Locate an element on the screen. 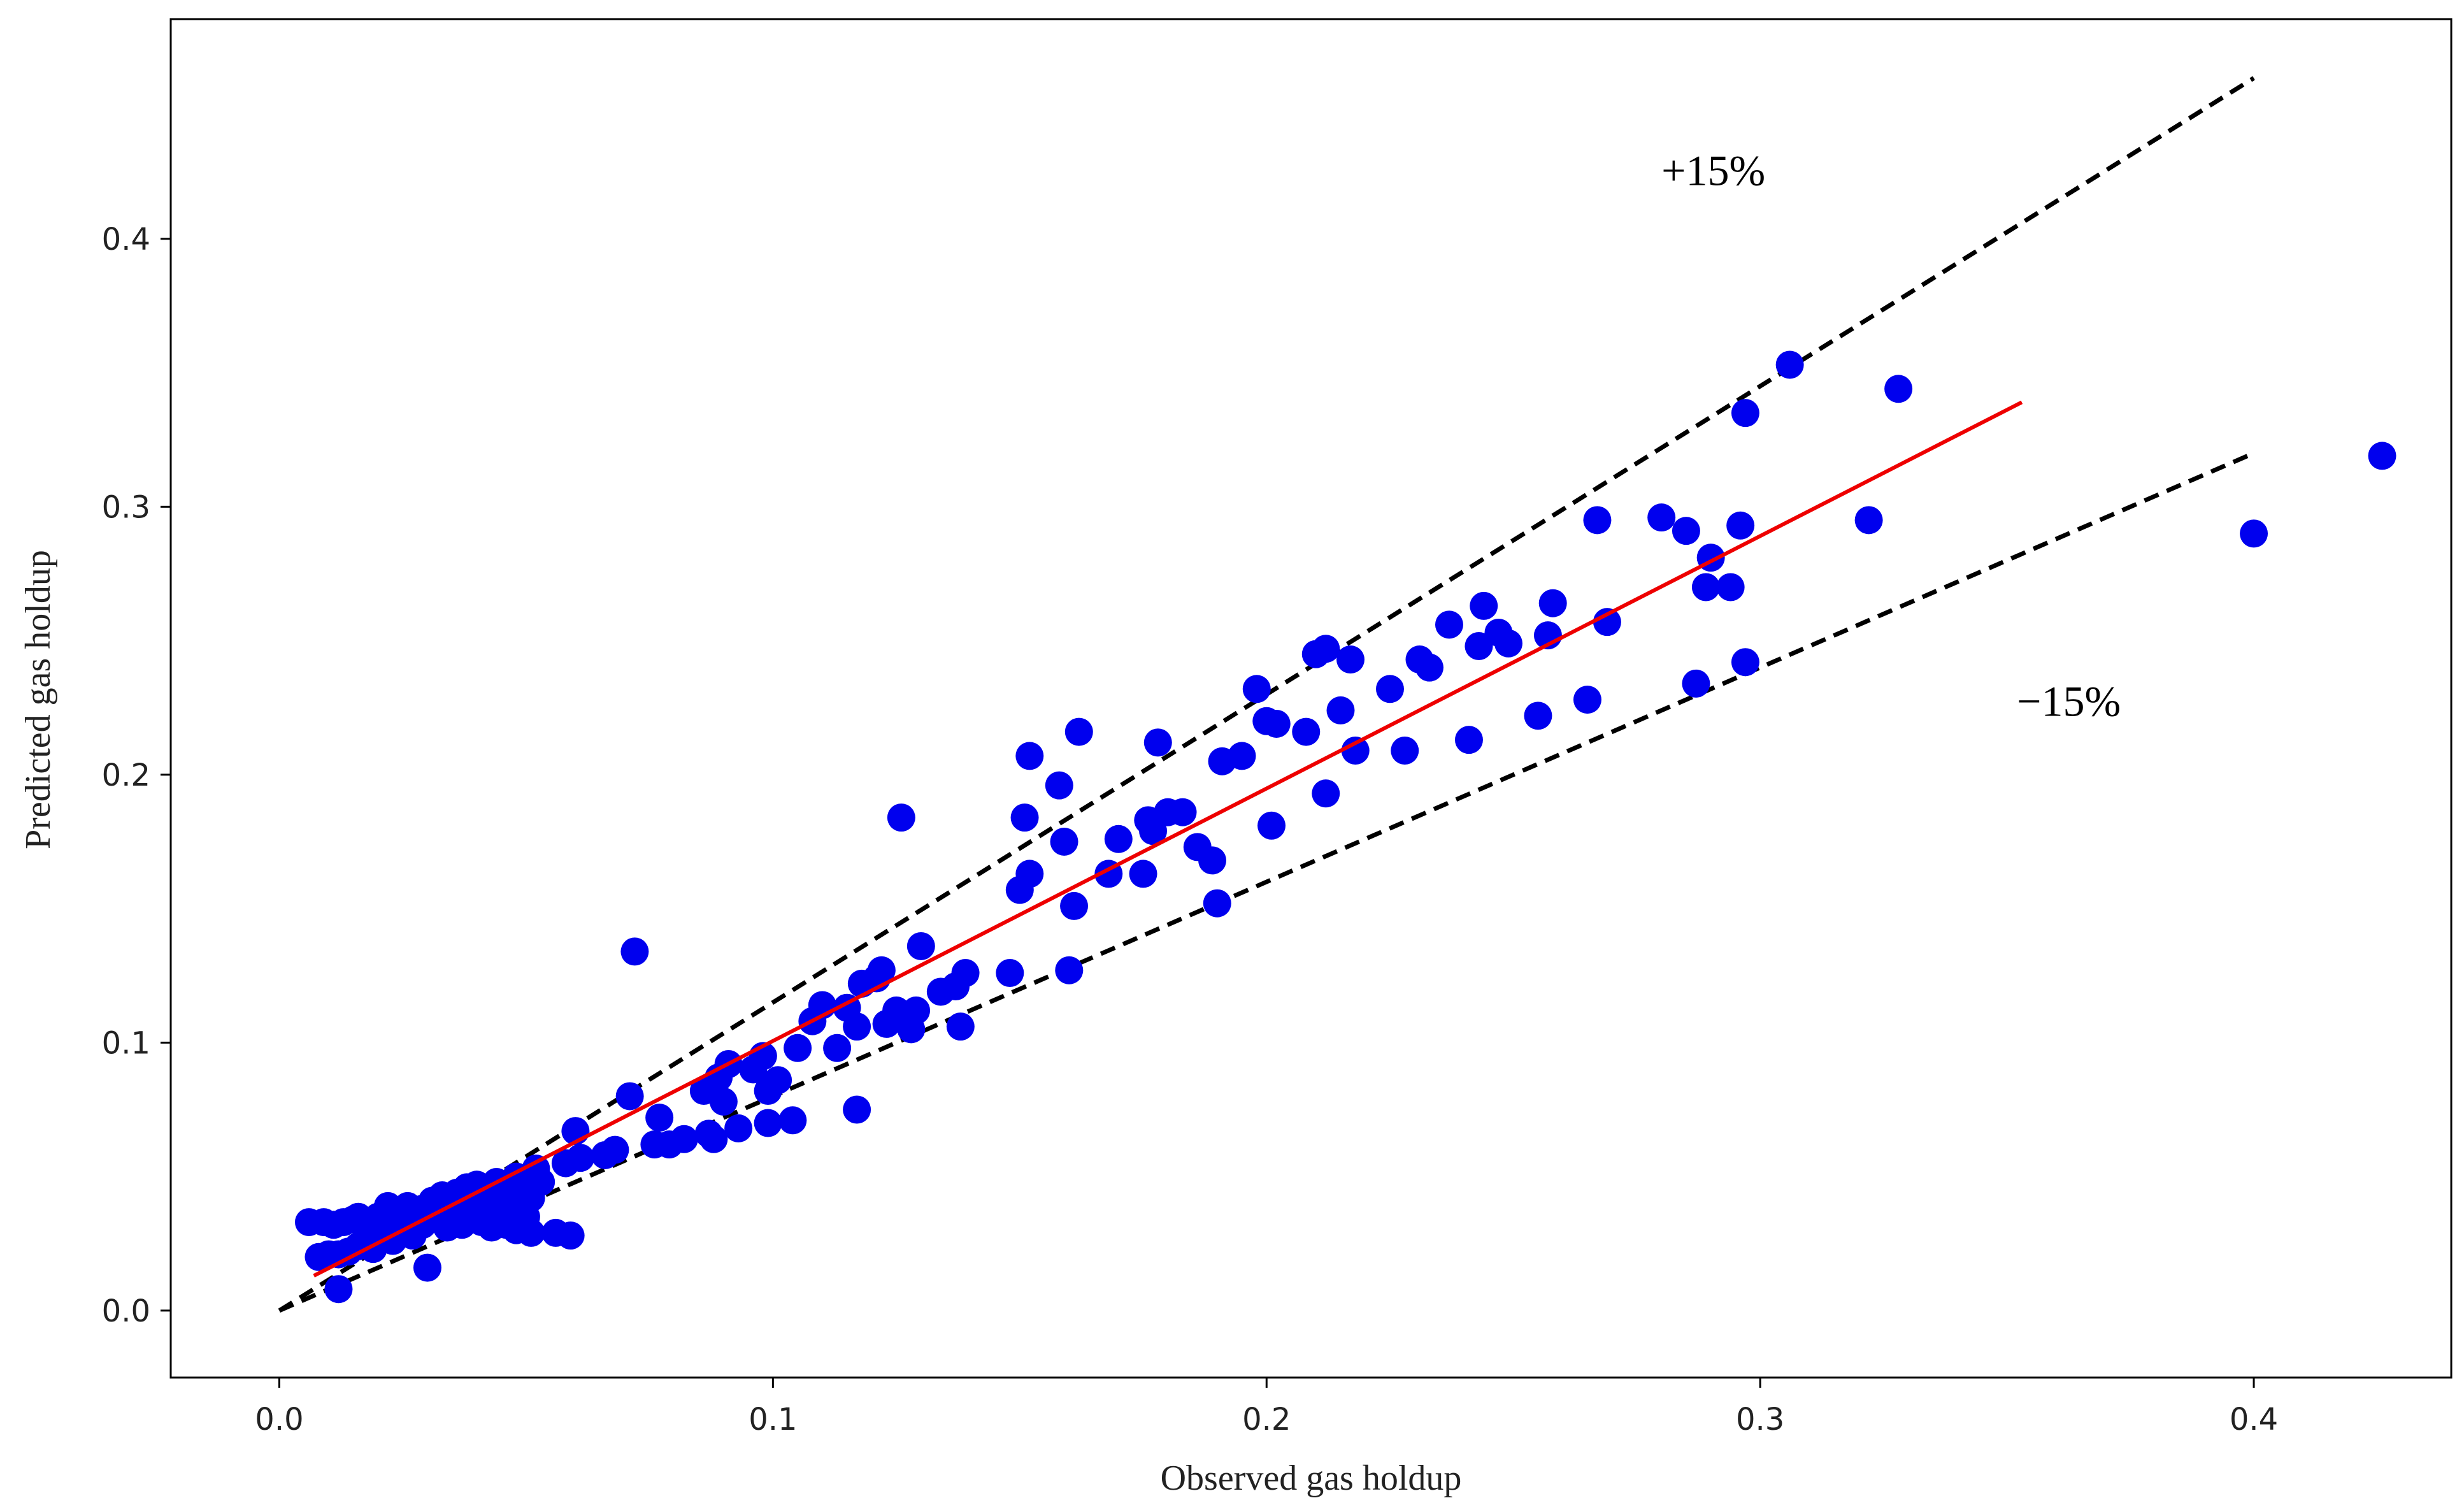 The width and height of the screenshot is (2464, 1512). y-tick-label: 0.1 is located at coordinates (126, 1043).